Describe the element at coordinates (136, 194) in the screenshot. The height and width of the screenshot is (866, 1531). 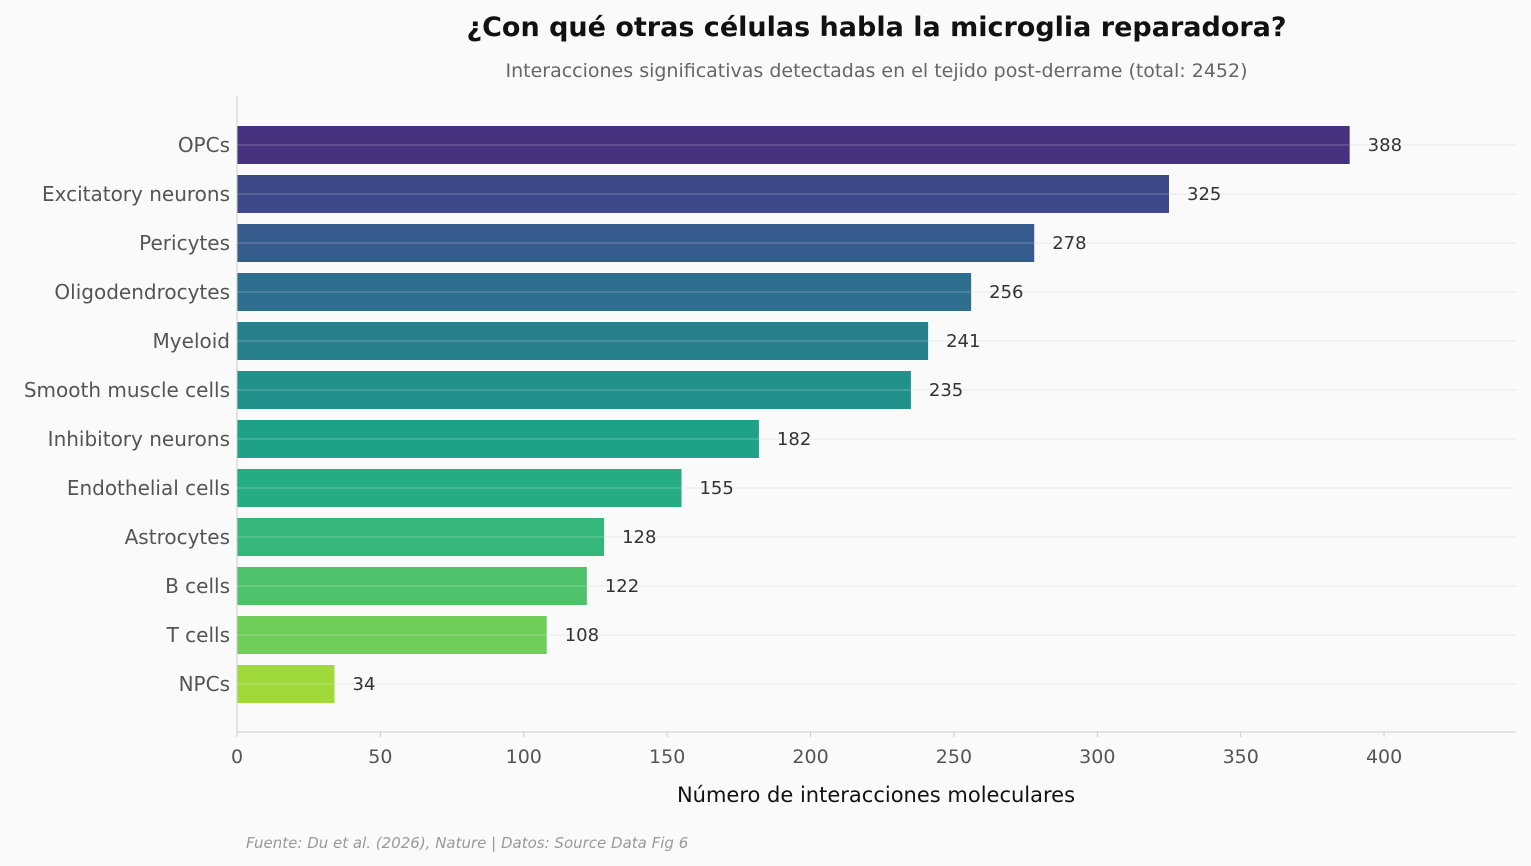
I see `category-label: Excitatory neurons` at that location.